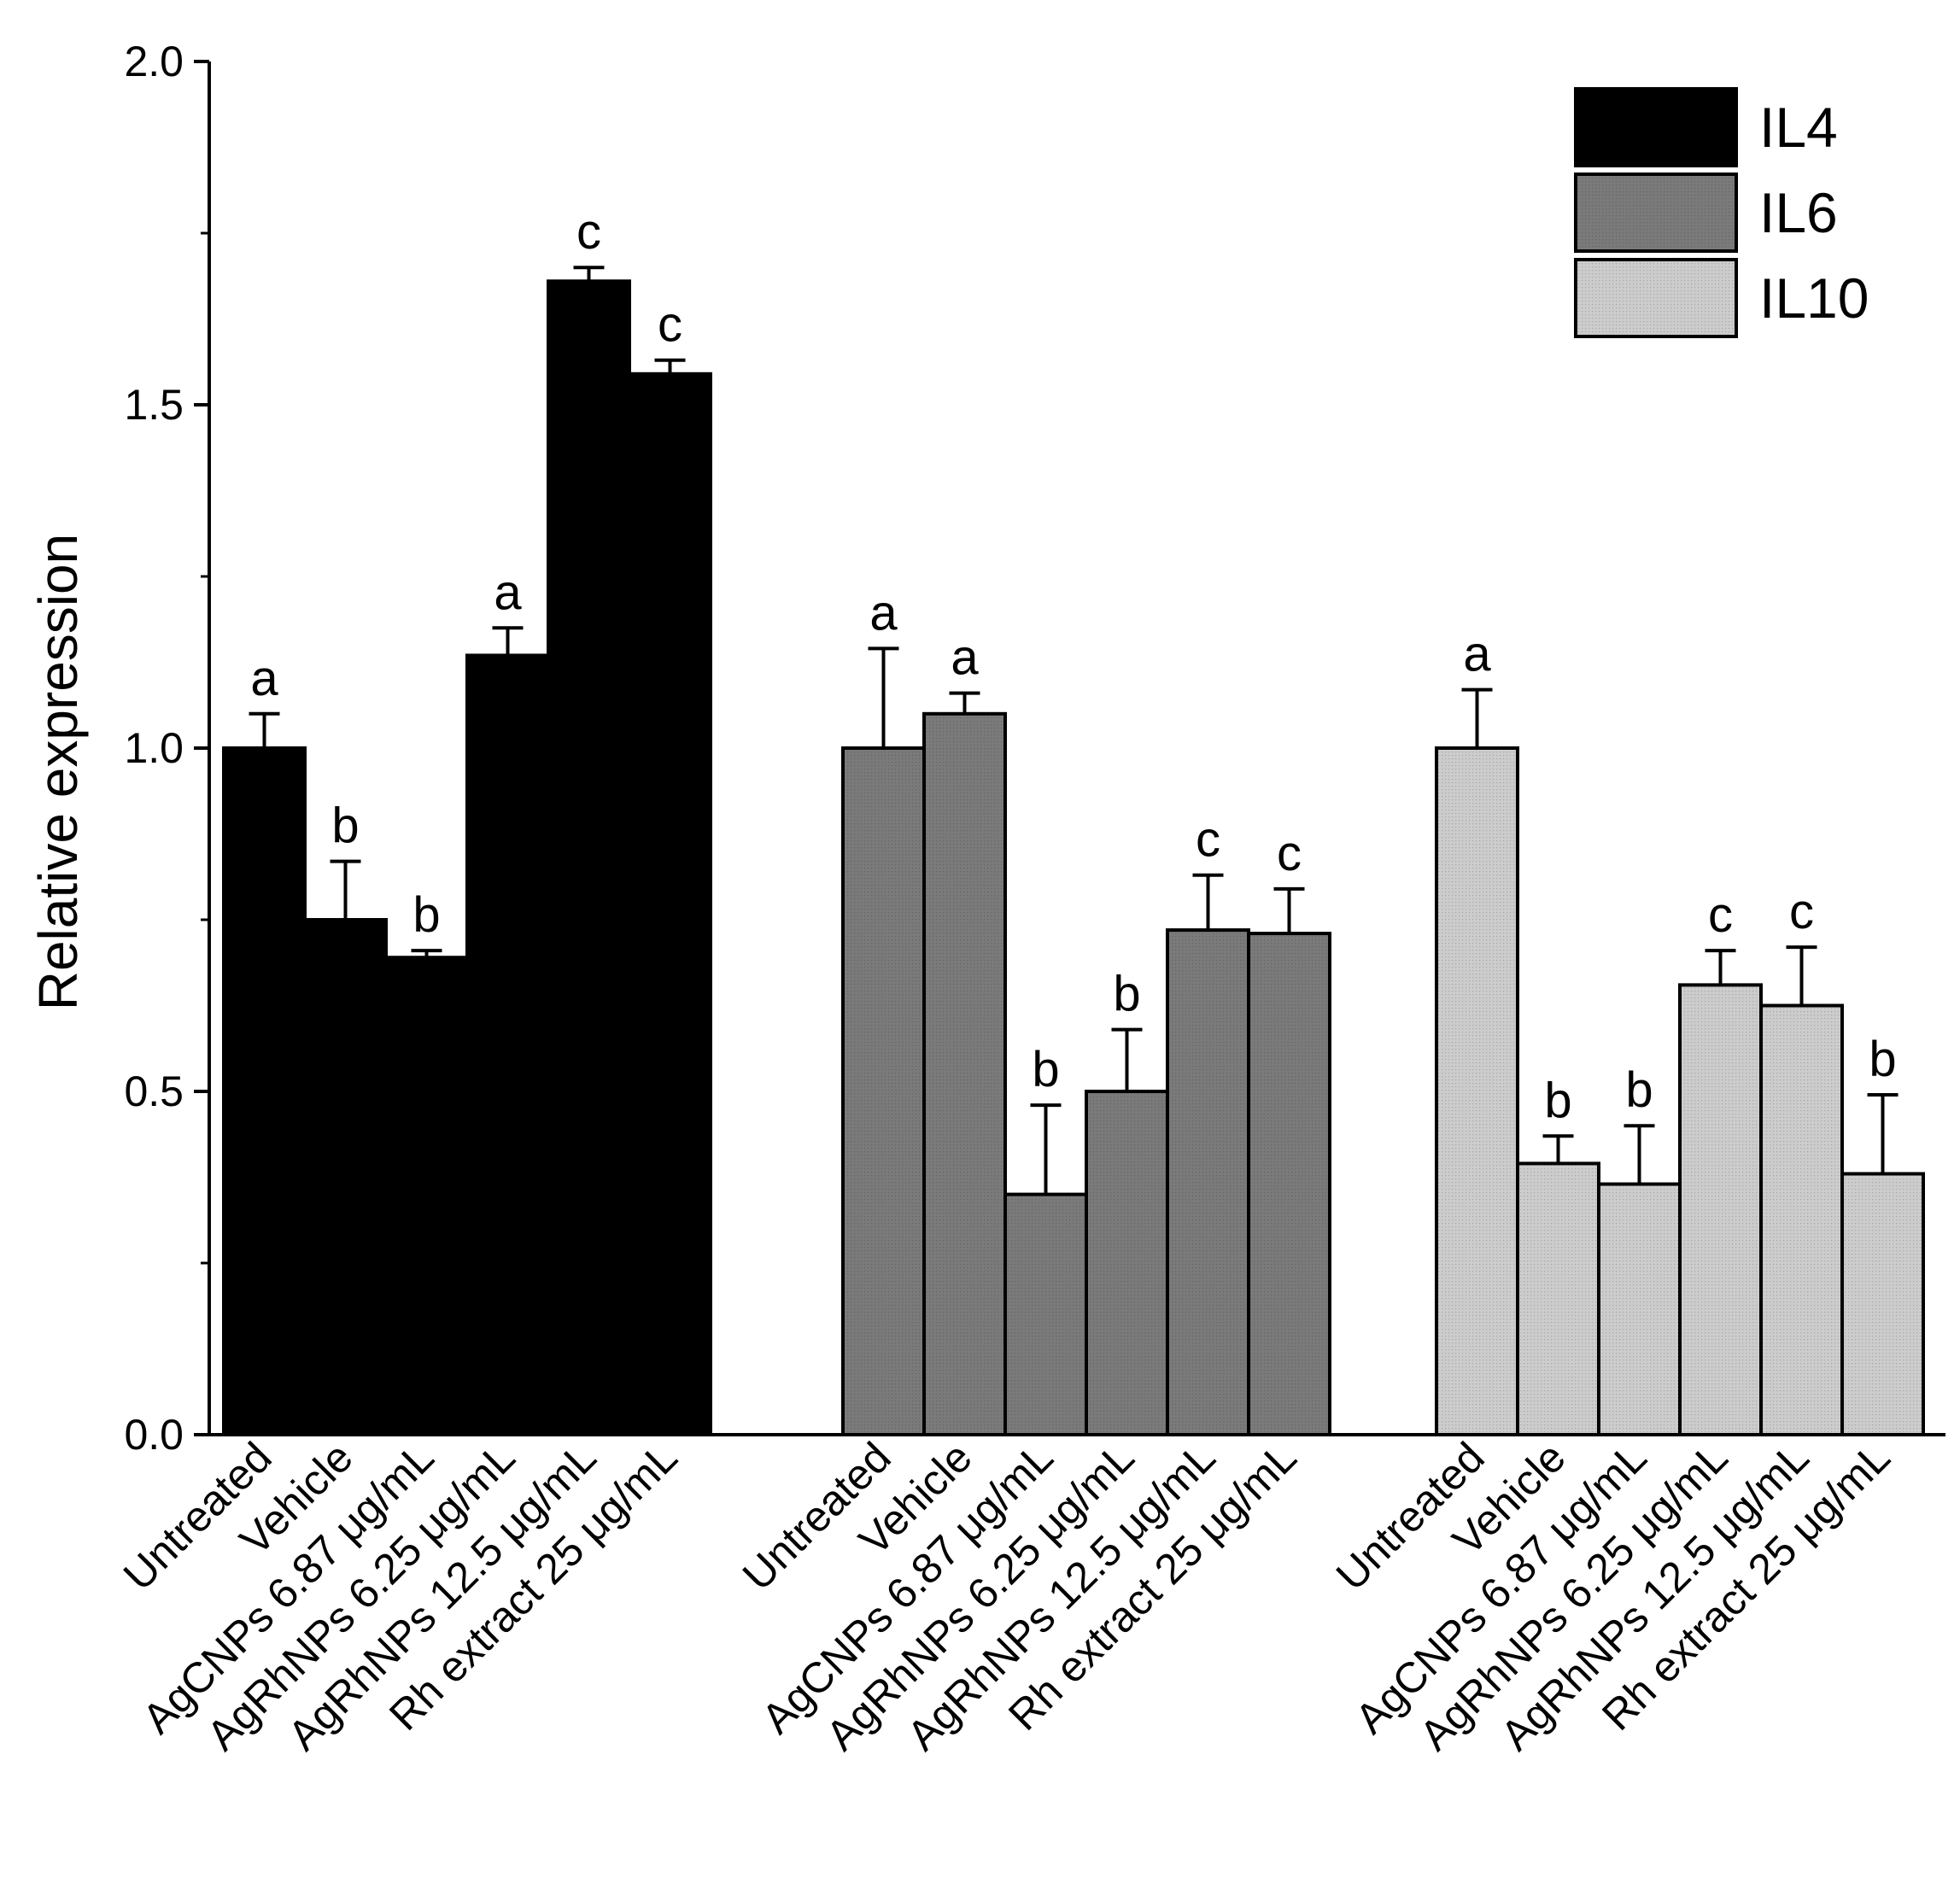  Describe the element at coordinates (154, 1435) in the screenshot. I see `y-tick-label: 0.0` at that location.